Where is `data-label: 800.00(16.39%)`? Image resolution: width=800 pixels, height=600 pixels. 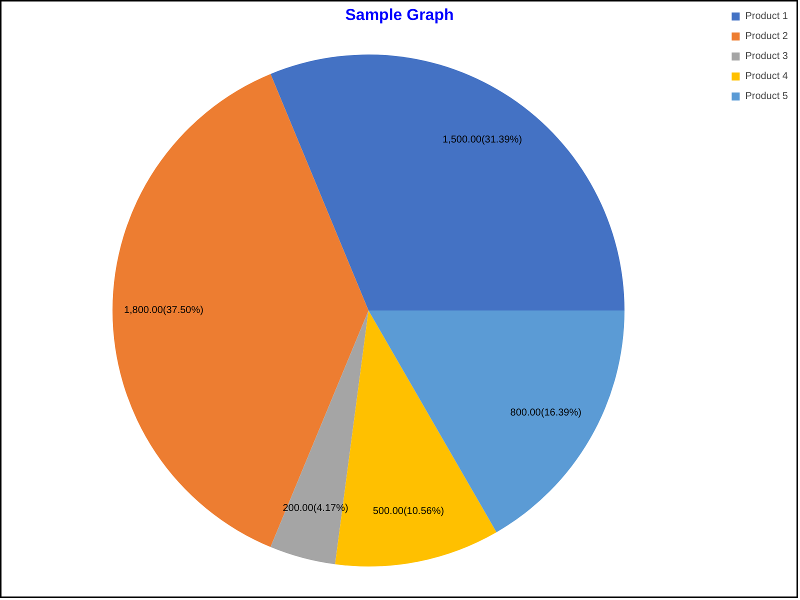
data-label: 800.00(16.39%) is located at coordinates (546, 412).